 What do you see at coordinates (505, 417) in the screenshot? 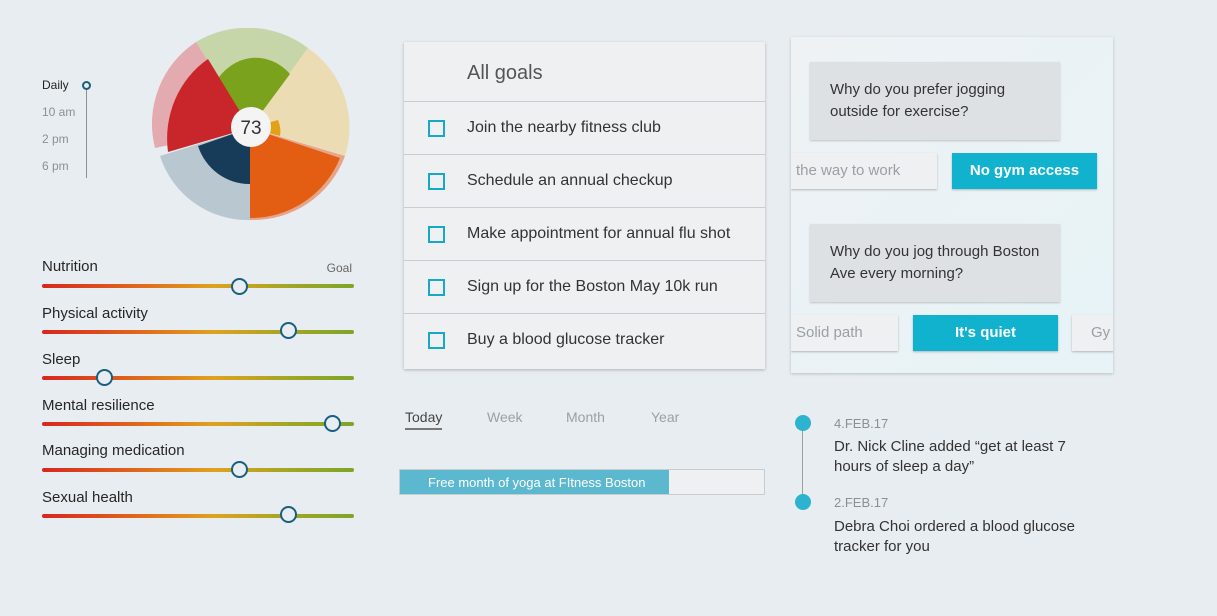
I see `tab-week: Week` at bounding box center [505, 417].